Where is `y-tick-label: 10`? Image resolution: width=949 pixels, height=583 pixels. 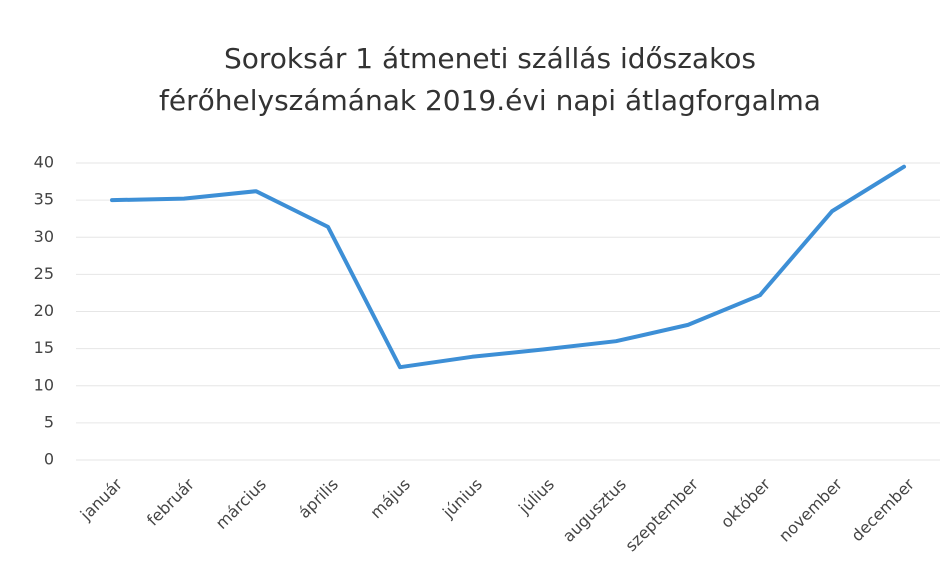
y-tick-label: 10 is located at coordinates (44, 384).